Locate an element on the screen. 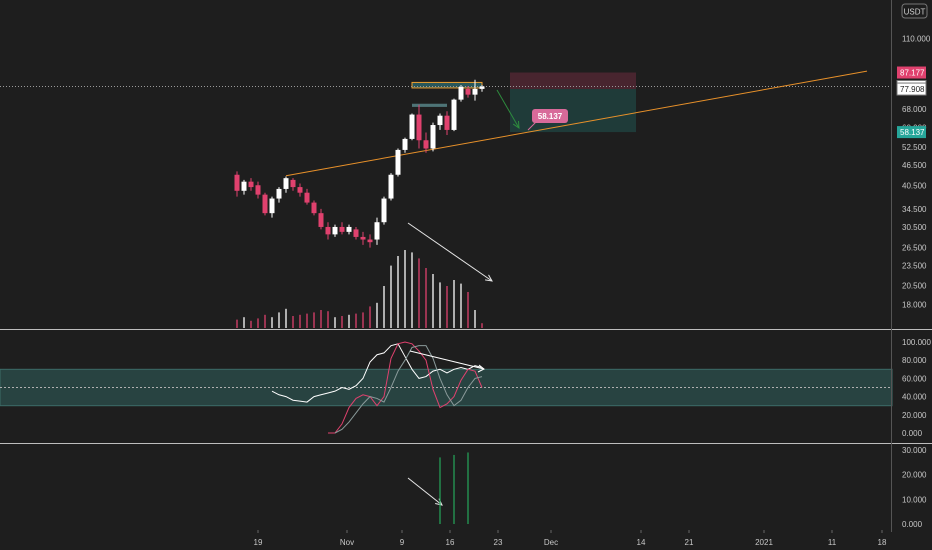  currency-badge-label: USDT is located at coordinates (915, 12).